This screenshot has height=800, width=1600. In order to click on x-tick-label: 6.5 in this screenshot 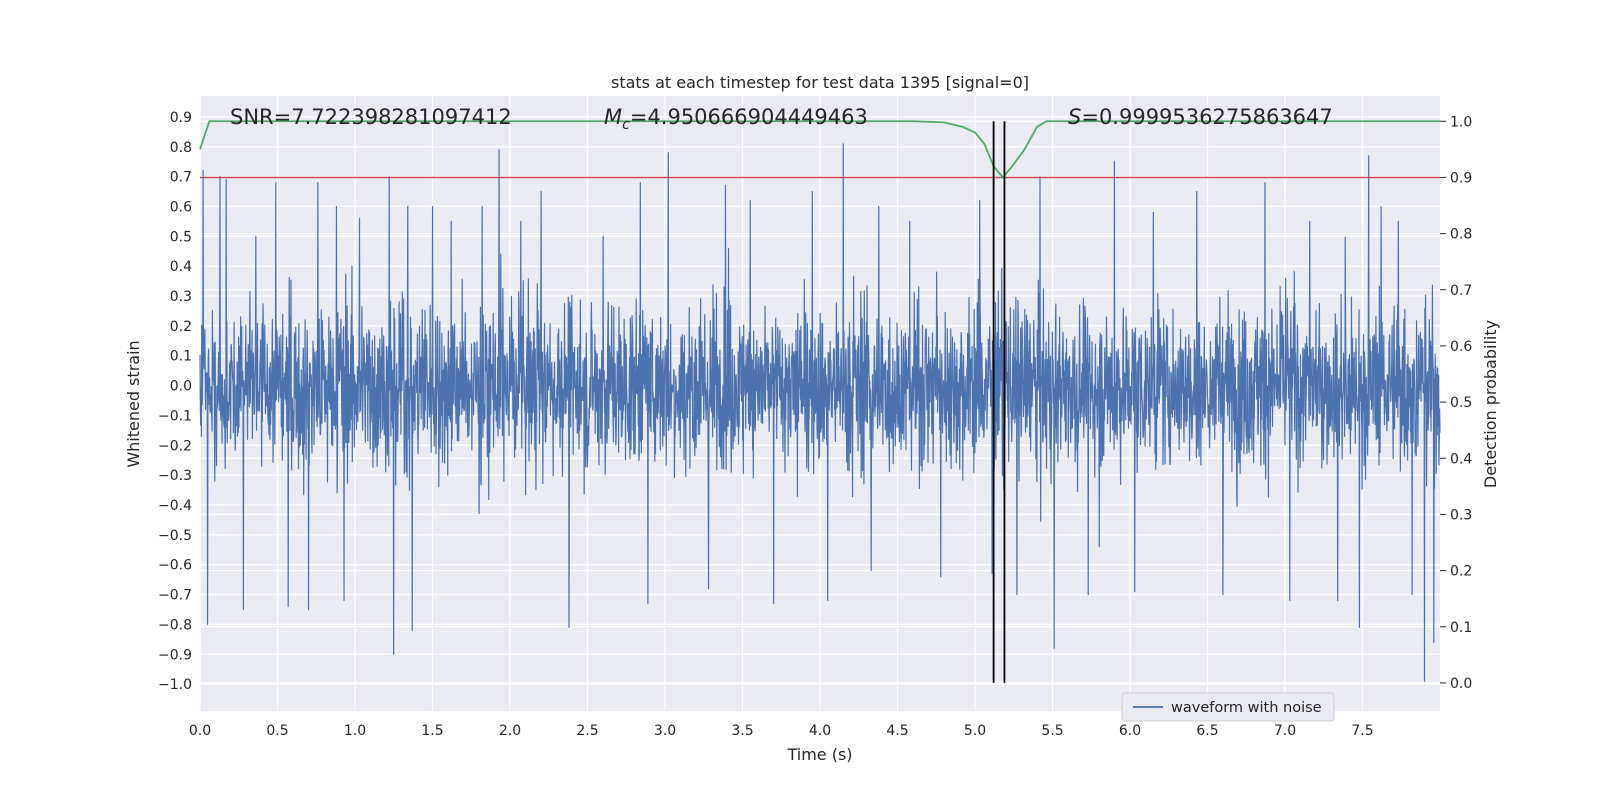, I will do `click(1207, 731)`.